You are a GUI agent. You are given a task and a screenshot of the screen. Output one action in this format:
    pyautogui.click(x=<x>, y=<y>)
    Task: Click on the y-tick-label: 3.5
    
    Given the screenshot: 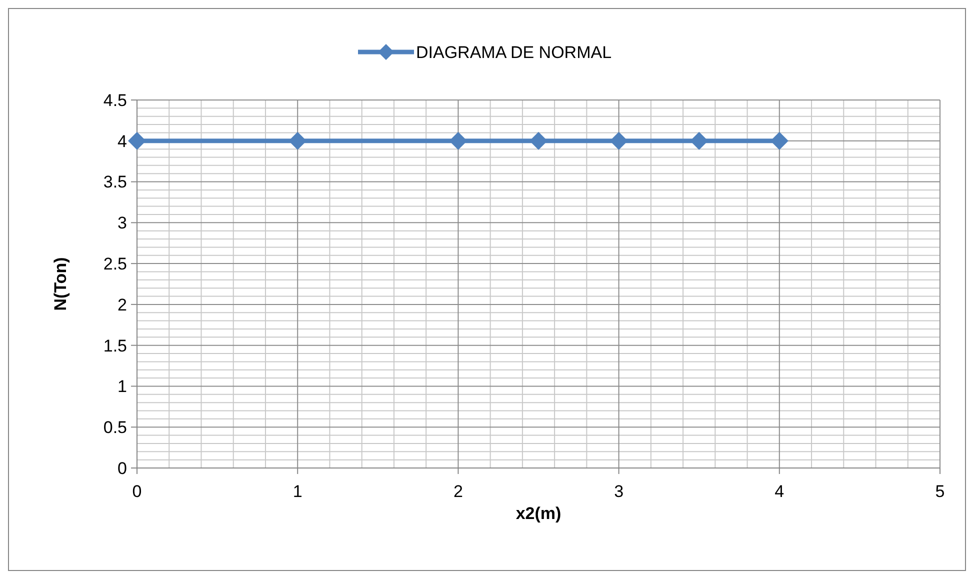 What is the action you would take?
    pyautogui.click(x=115, y=182)
    